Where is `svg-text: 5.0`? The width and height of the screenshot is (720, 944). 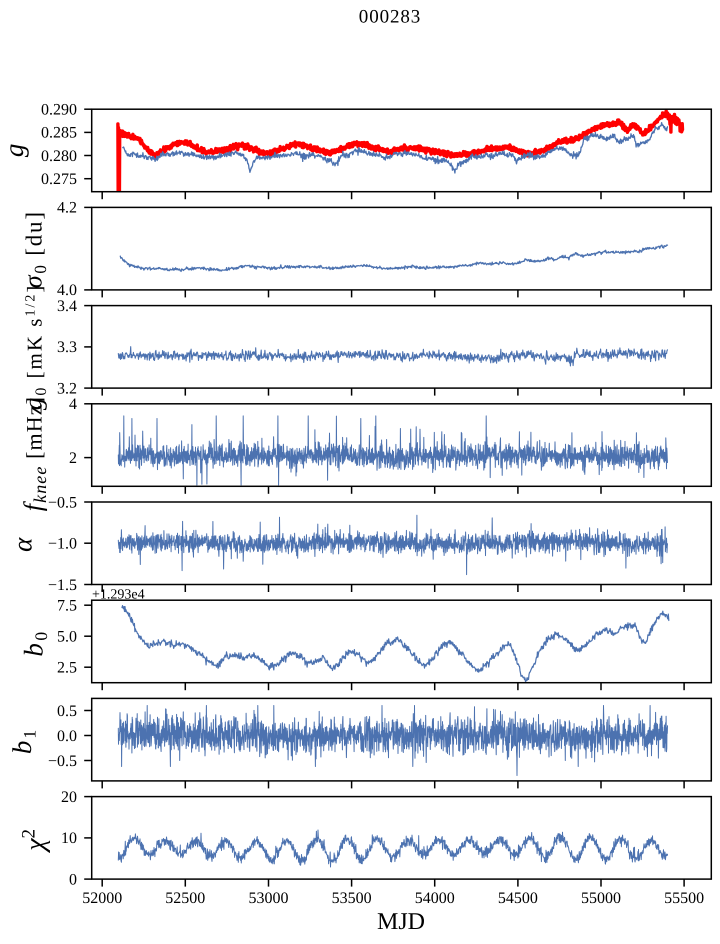 svg-text: 5.0 is located at coordinates (67, 637).